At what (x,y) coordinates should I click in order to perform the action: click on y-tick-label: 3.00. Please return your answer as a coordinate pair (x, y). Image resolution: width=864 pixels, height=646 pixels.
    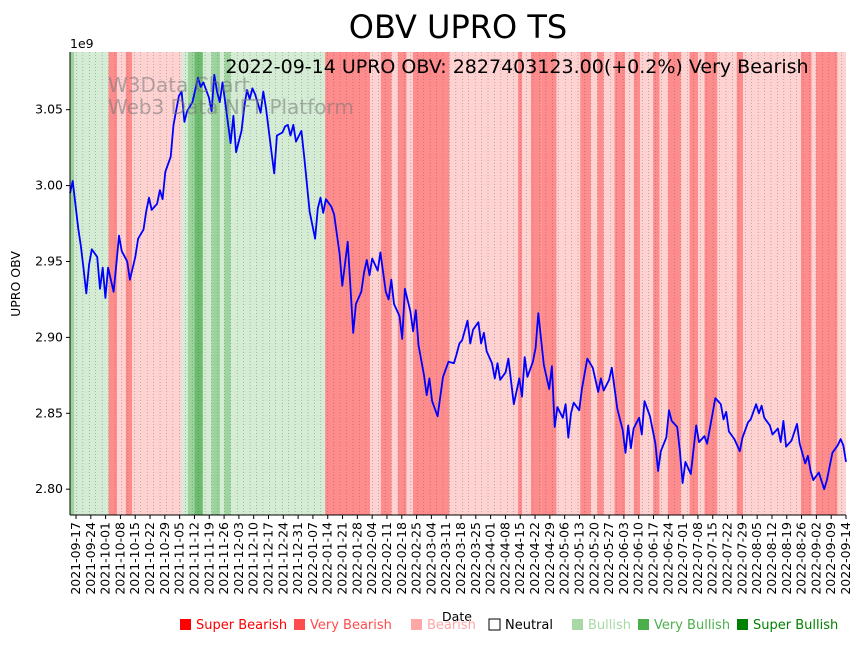
    Looking at the image, I should click on (49, 185).